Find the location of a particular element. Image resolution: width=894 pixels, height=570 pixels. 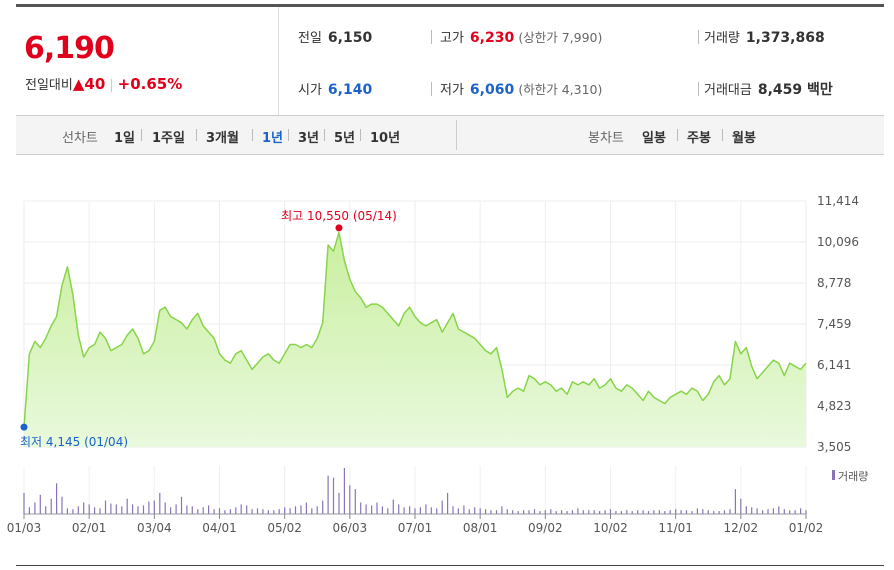

volume: 거래량 1,373,868 is located at coordinates (764, 36).